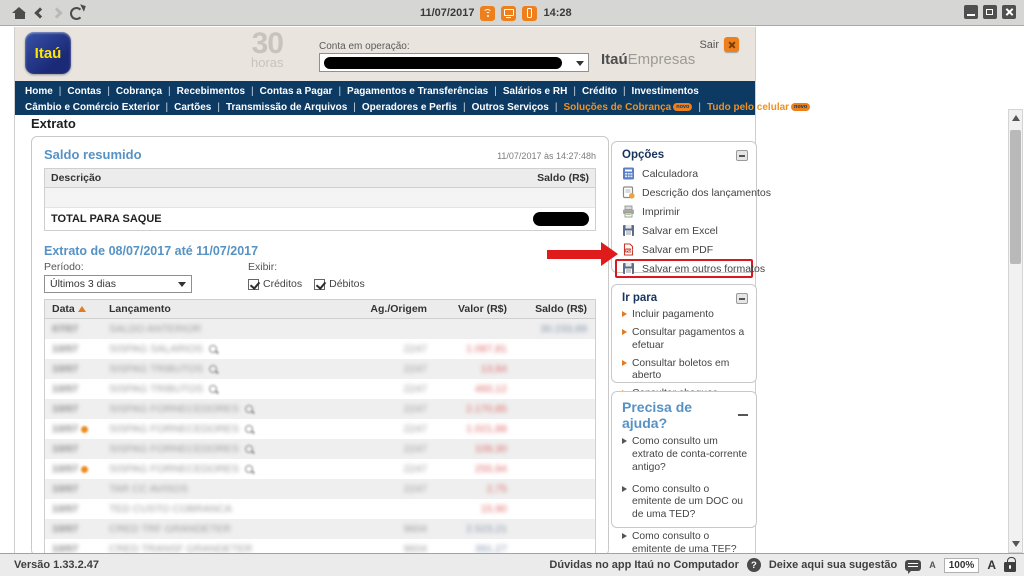 This screenshot has height=576, width=1024. I want to click on scrollbar, so click(1015, 331).